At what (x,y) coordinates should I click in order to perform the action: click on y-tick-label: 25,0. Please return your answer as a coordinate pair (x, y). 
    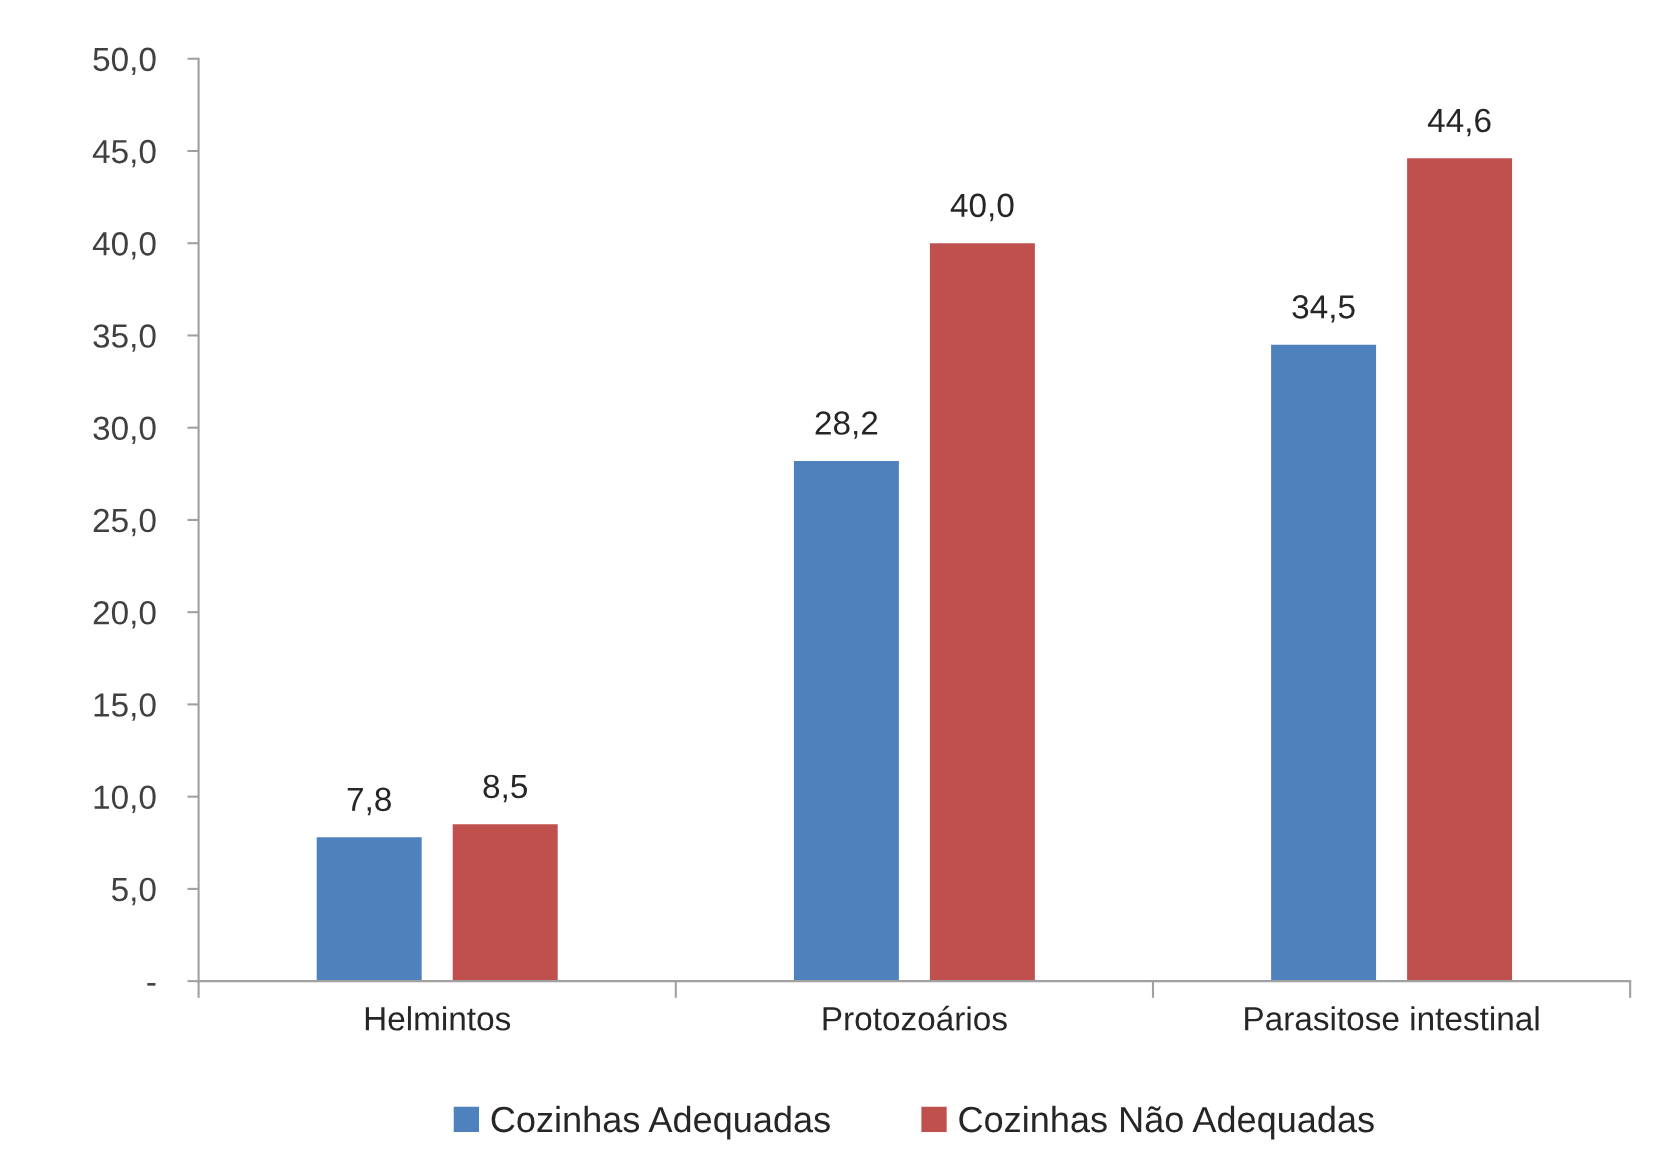
    Looking at the image, I should click on (124, 522).